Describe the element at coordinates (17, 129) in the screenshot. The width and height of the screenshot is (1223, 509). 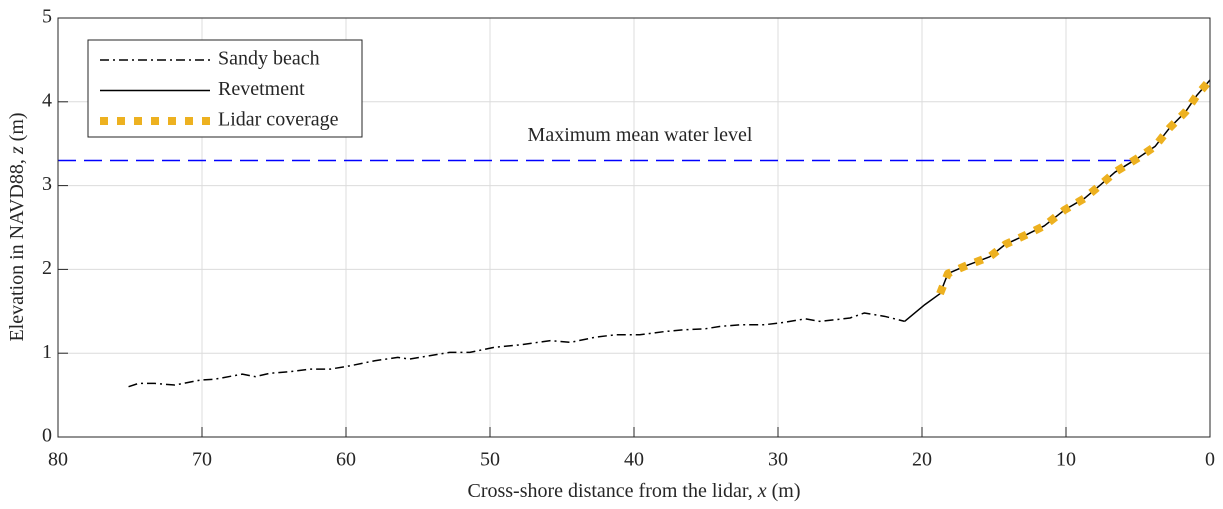
I see `y-label-unit: (m)` at that location.